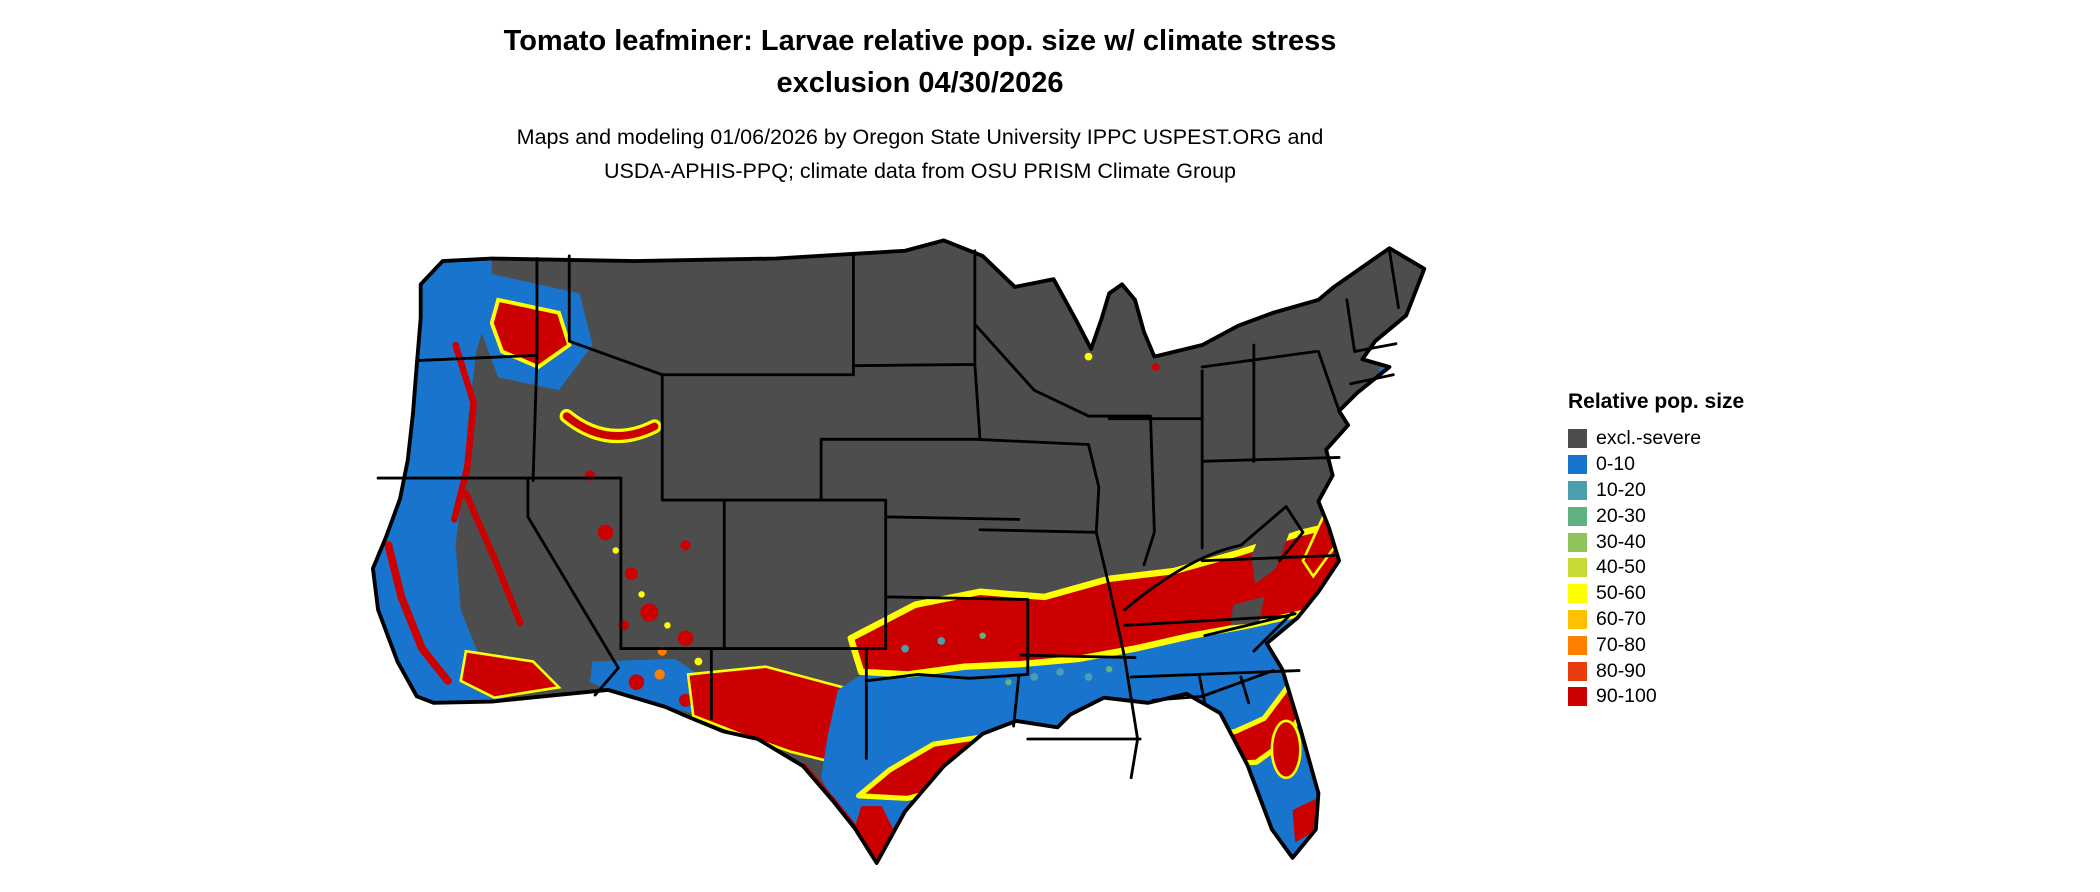  I want to click on legend-item: 30-40, so click(1656, 542).